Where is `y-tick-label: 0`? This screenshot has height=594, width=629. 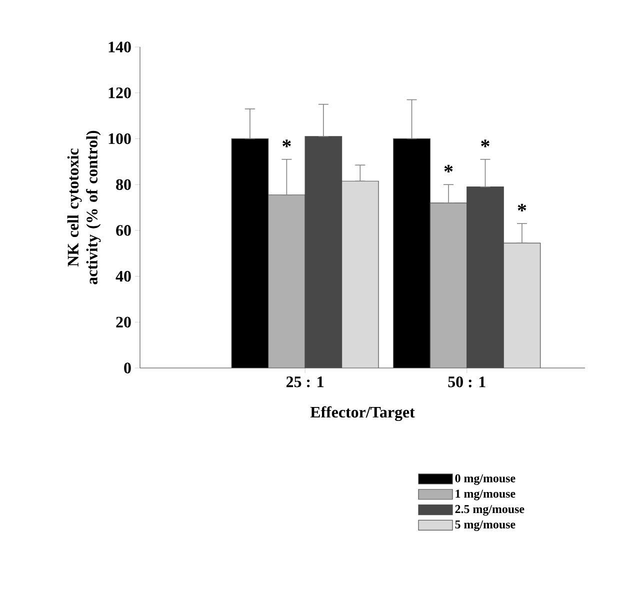
y-tick-label: 0 is located at coordinates (127, 368).